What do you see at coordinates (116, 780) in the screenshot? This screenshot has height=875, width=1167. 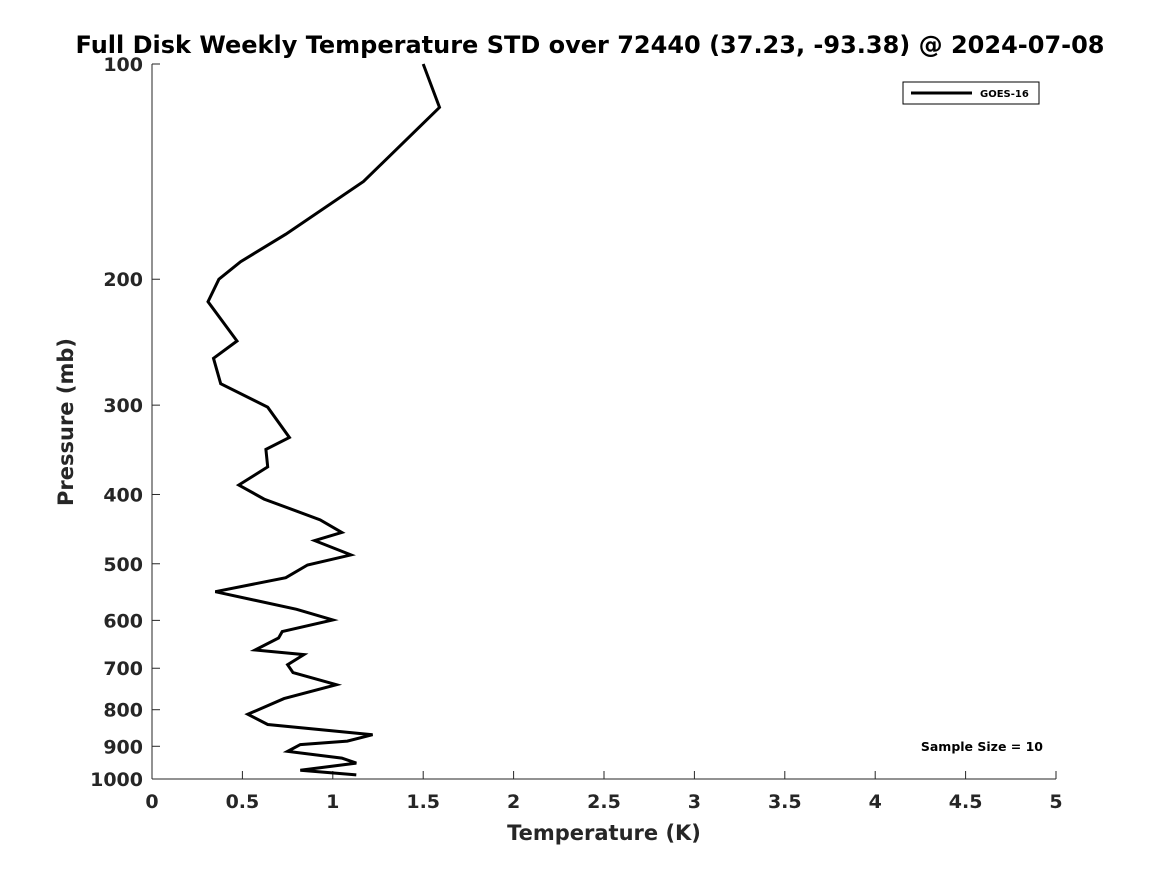 I see `y-tick-label: 1000` at bounding box center [116, 780].